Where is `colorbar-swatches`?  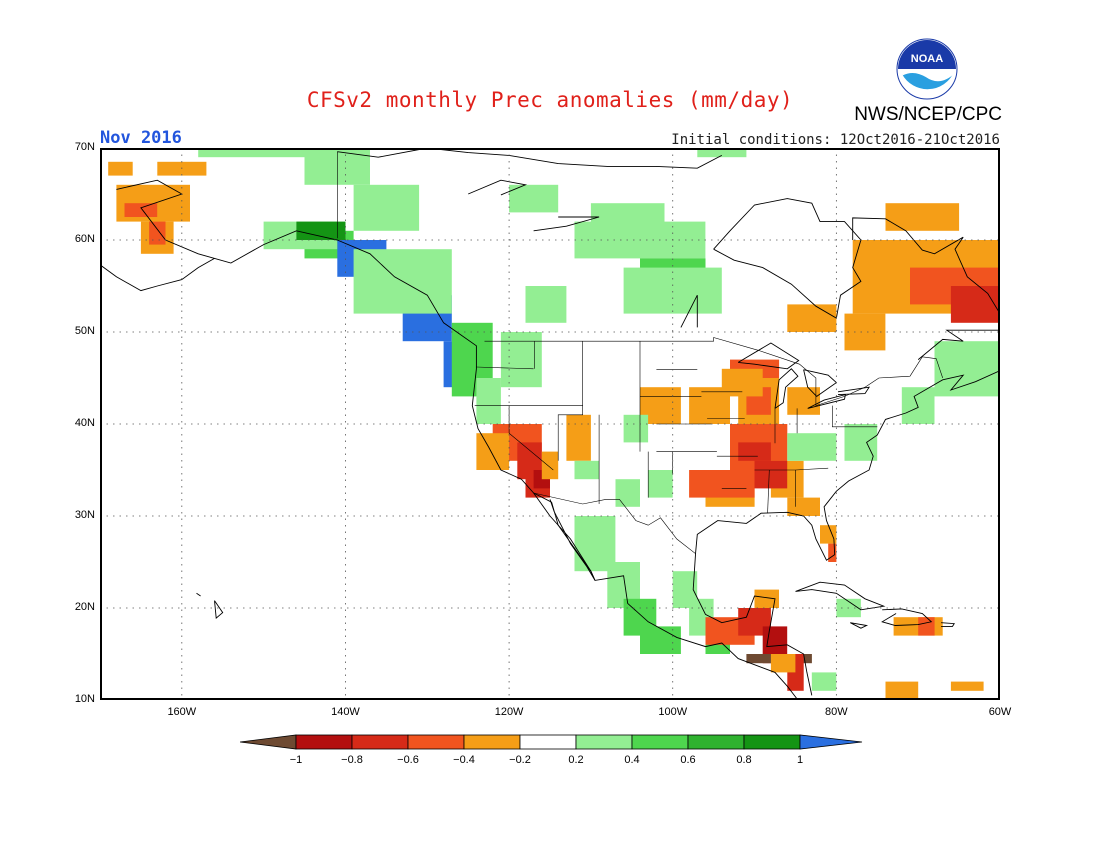 colorbar-swatches is located at coordinates (551, 742).